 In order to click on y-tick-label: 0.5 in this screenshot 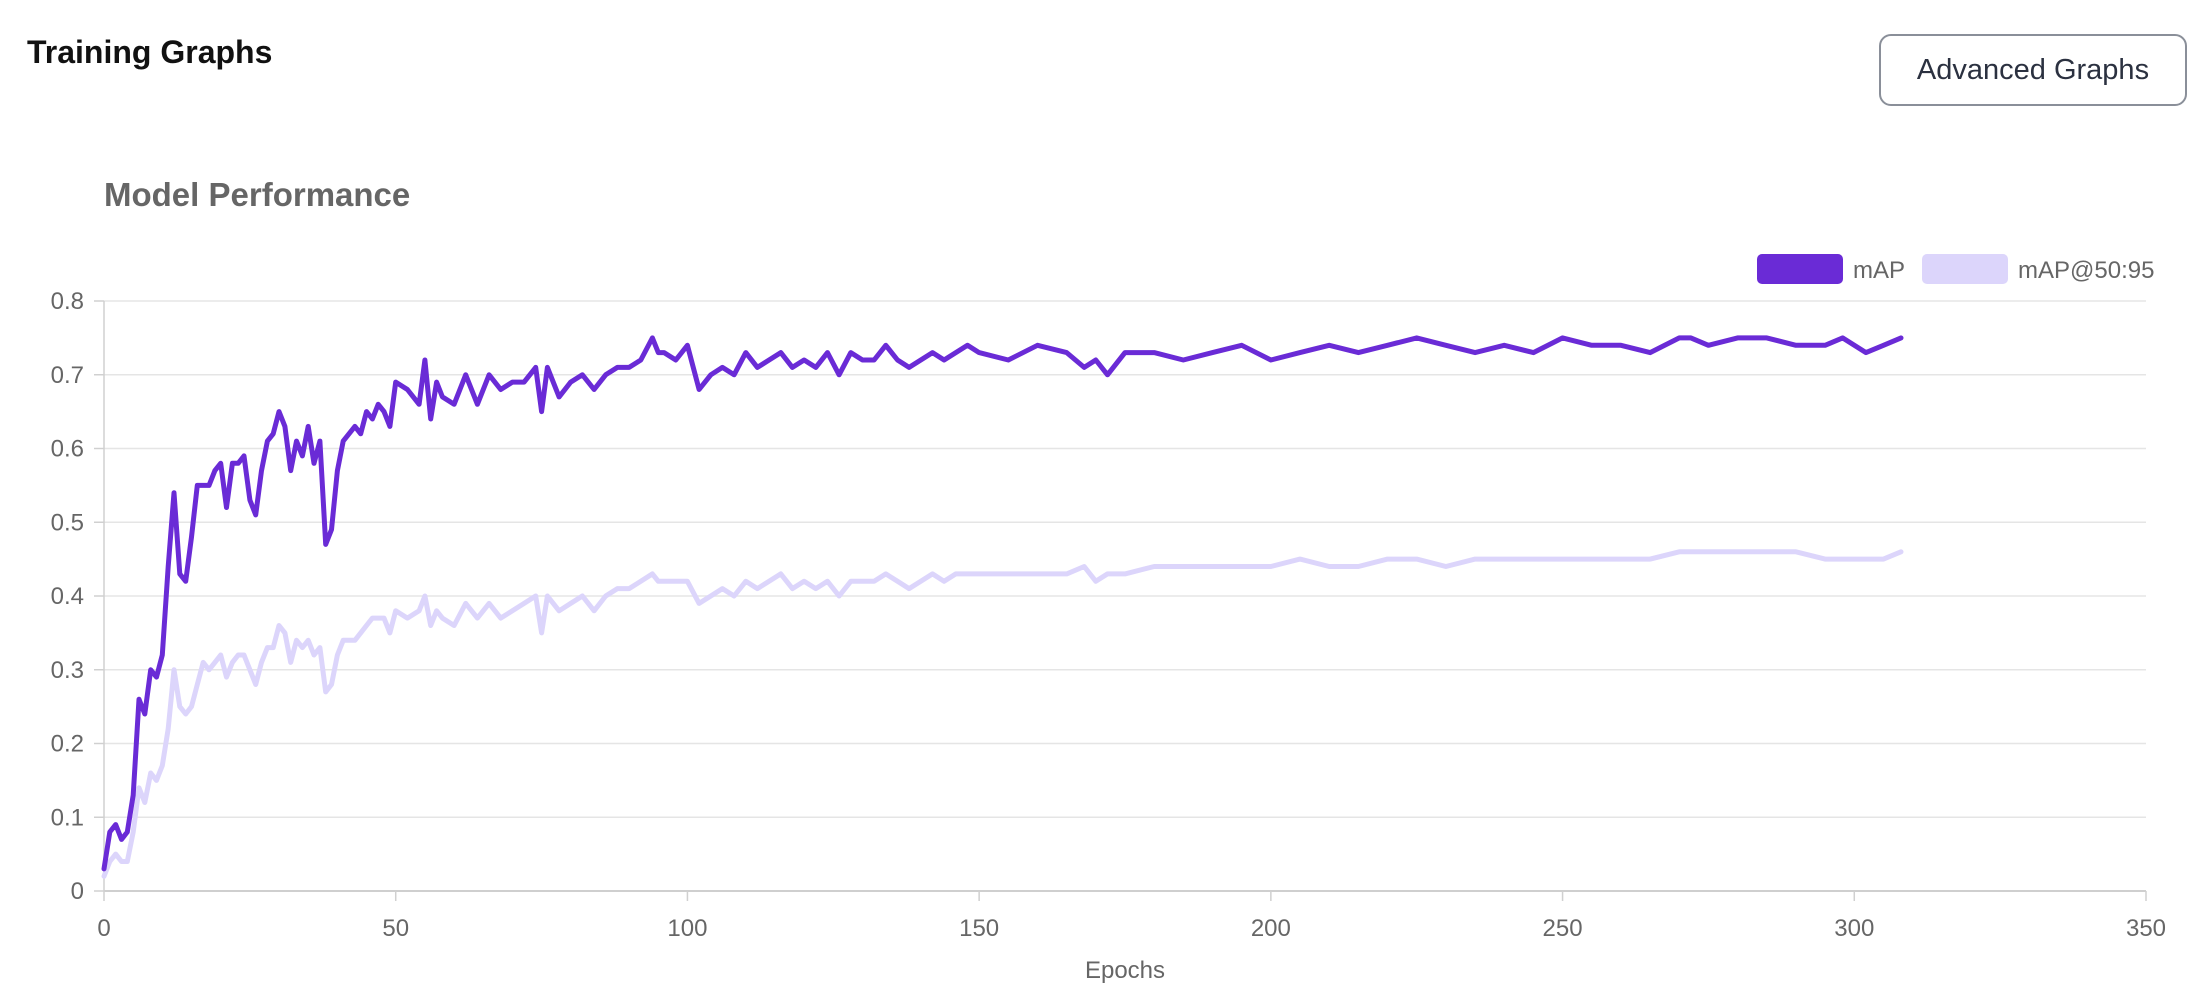, I will do `click(67, 522)`.